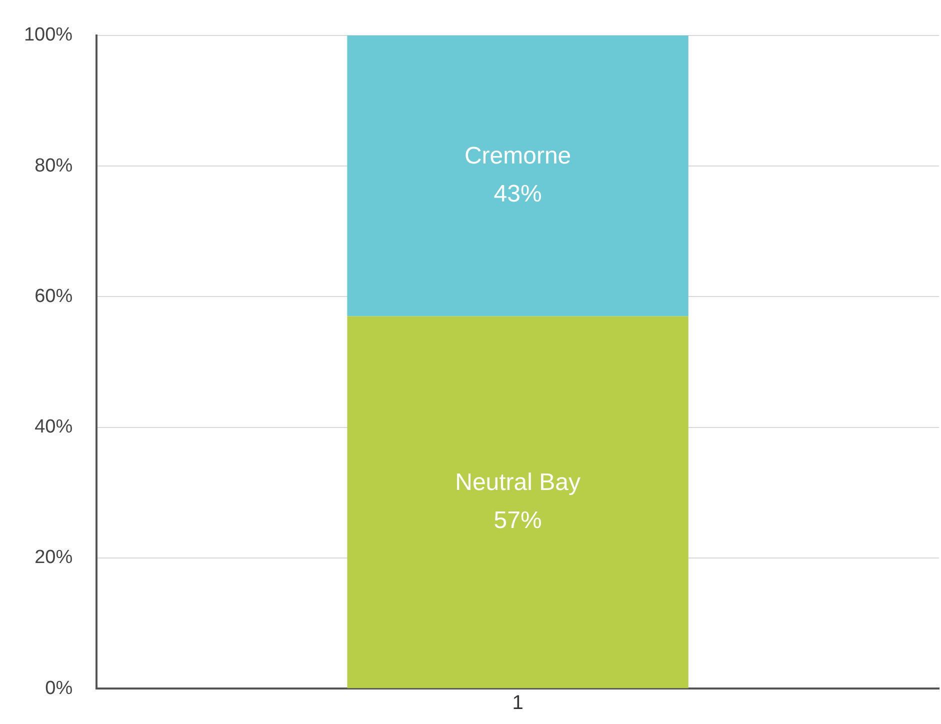 The width and height of the screenshot is (941, 724). What do you see at coordinates (53, 427) in the screenshot?
I see `y-tick-label: 40%` at bounding box center [53, 427].